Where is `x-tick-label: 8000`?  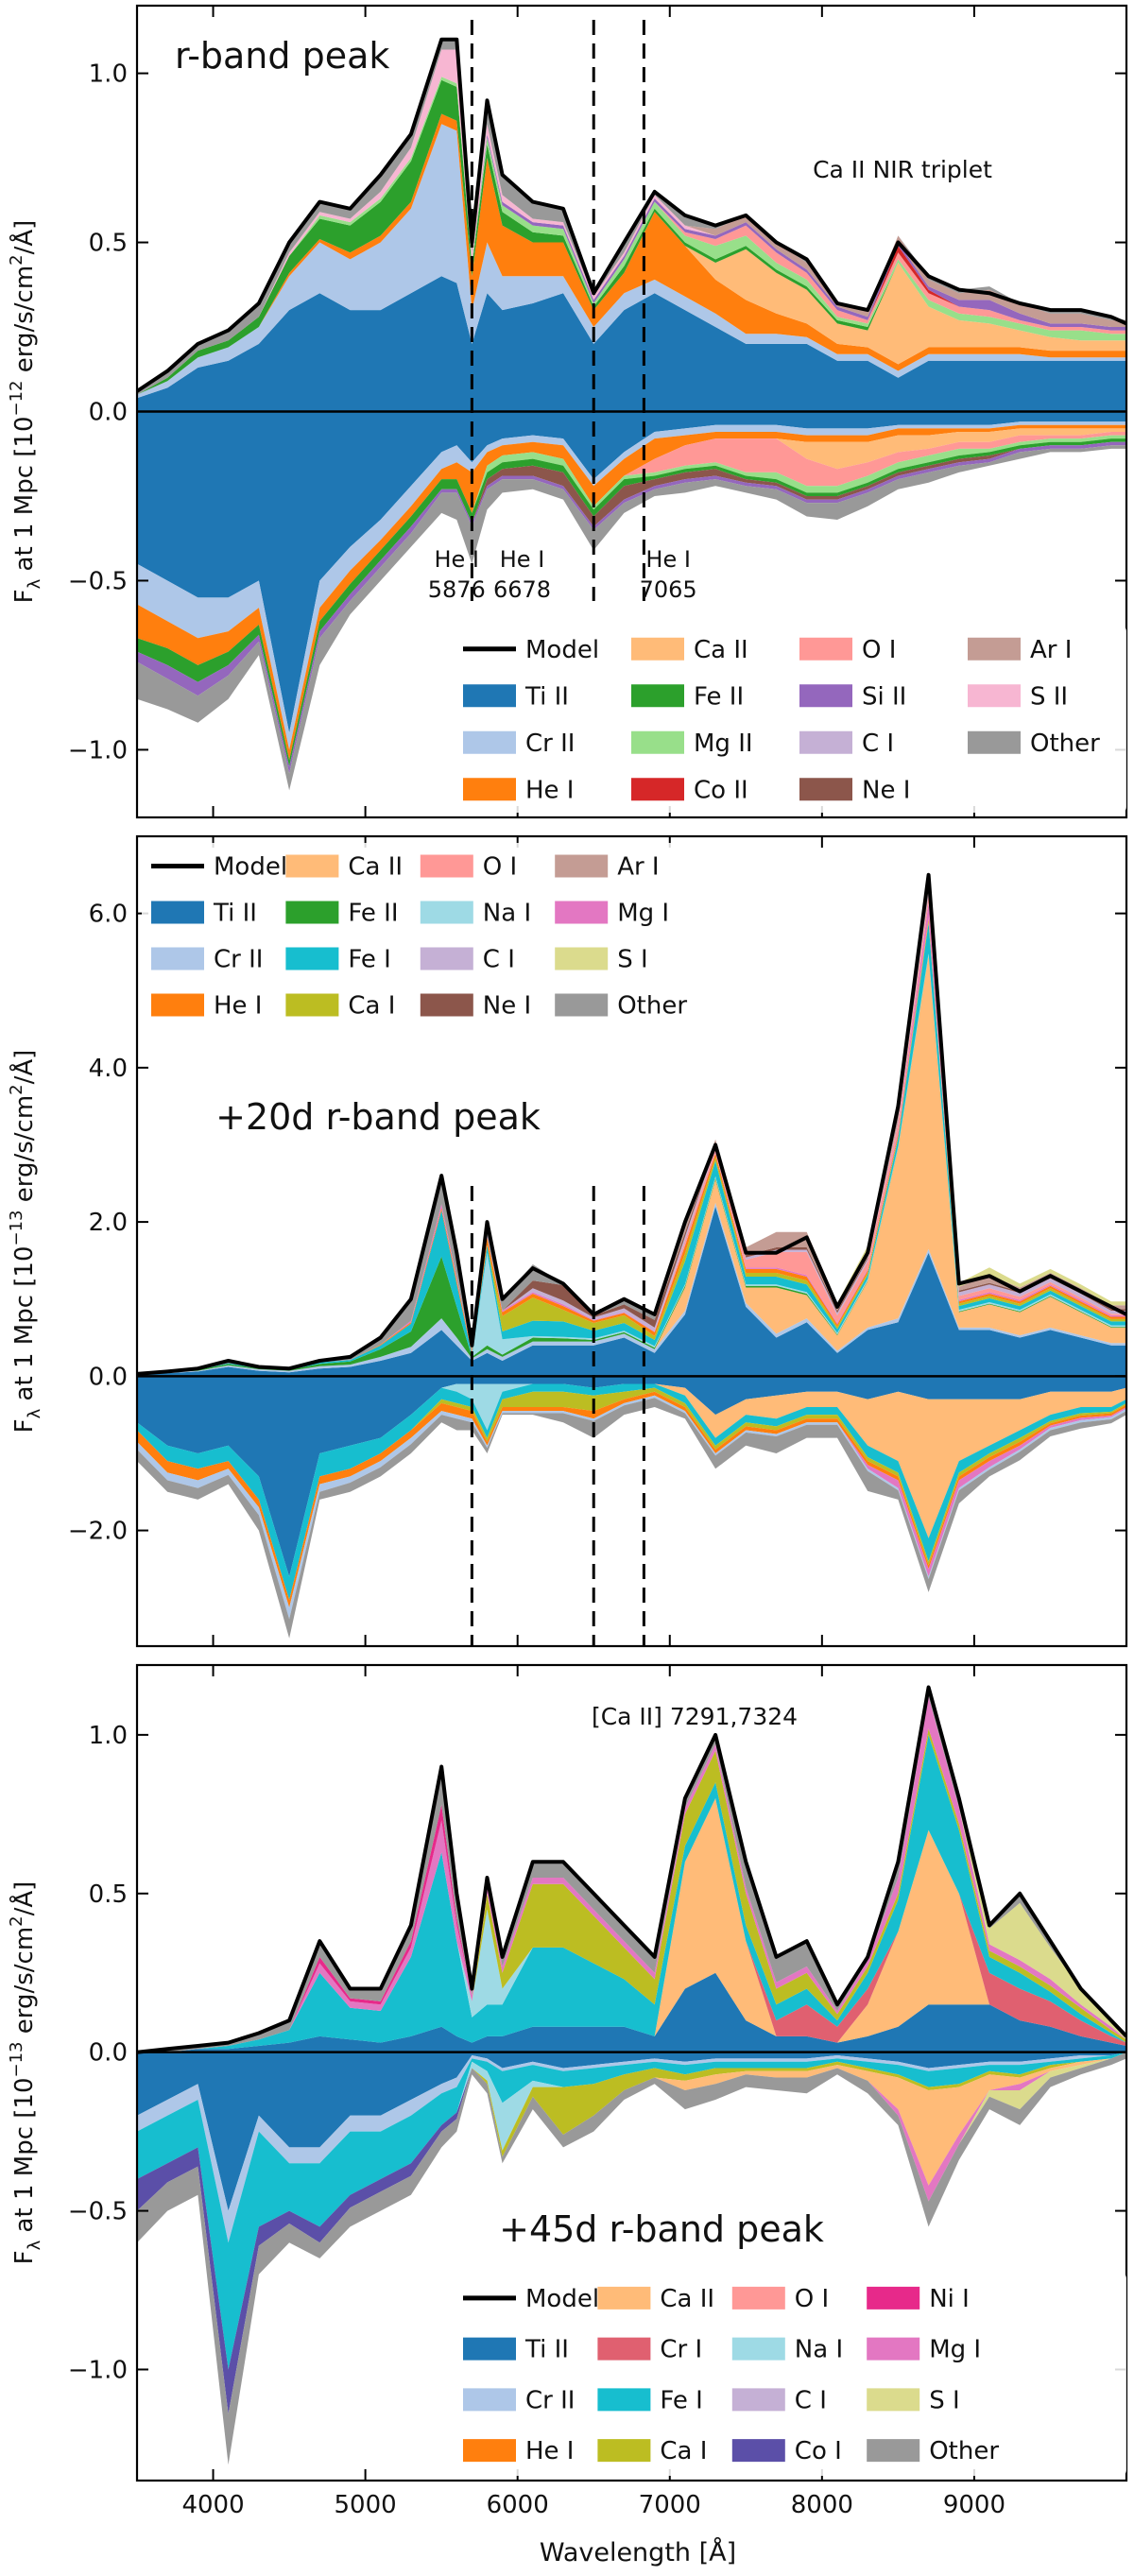
x-tick-label: 8000 is located at coordinates (822, 2505).